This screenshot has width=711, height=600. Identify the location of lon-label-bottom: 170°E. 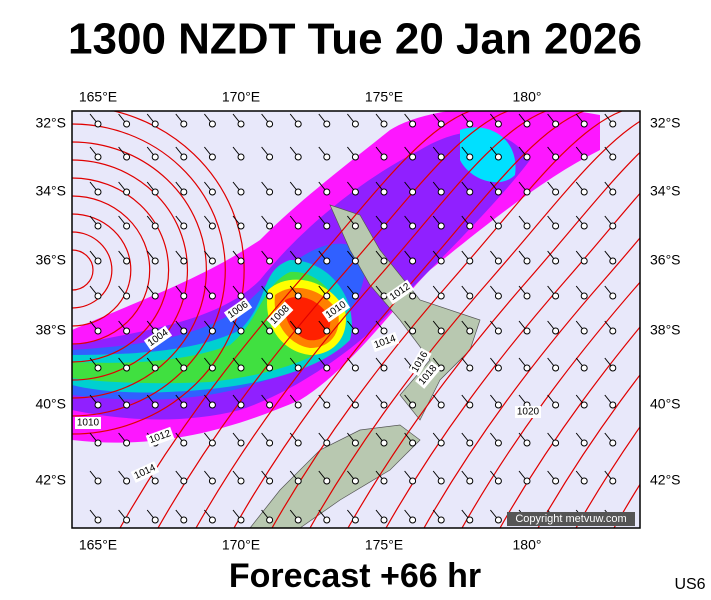
(241, 545).